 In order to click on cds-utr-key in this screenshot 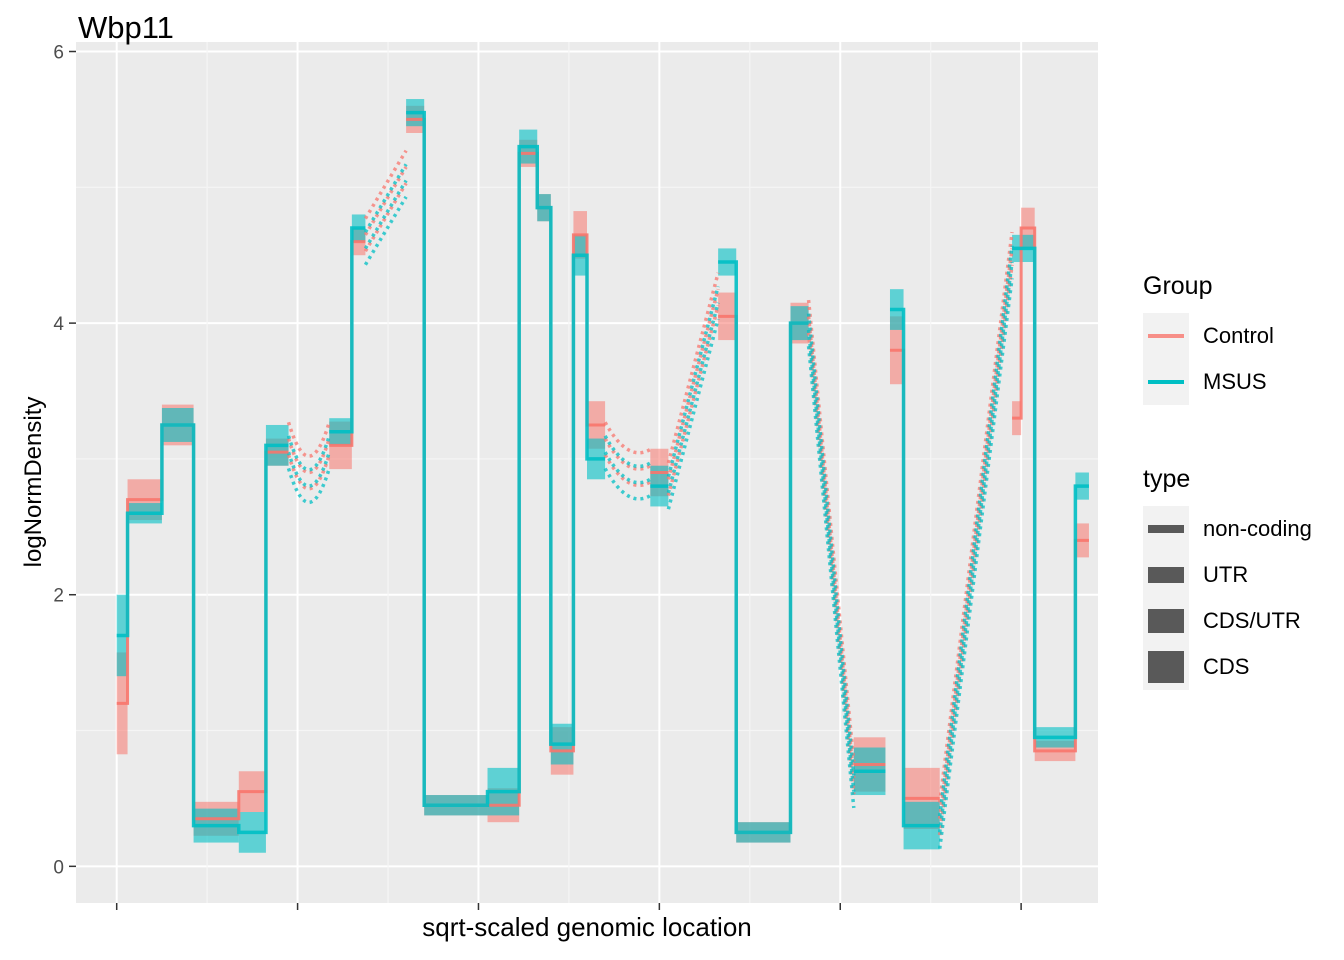, I will do `click(1166, 621)`.